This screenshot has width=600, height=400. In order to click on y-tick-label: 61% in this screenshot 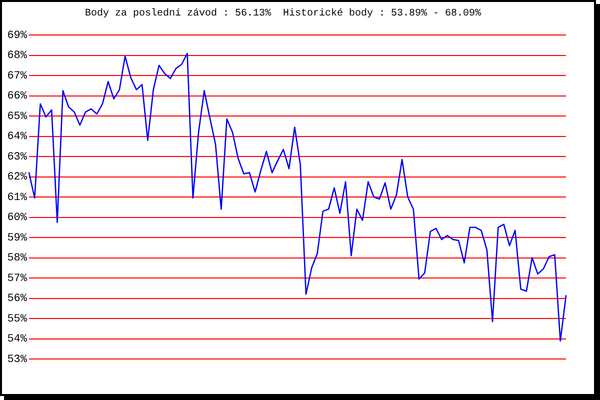, I will do `click(17, 198)`.